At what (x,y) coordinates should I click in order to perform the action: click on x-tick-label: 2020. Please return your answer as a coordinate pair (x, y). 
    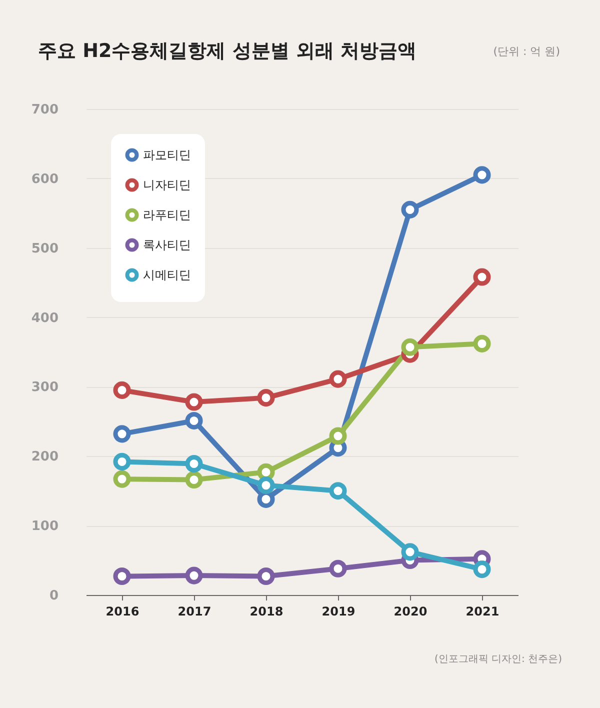
    Looking at the image, I should click on (411, 611).